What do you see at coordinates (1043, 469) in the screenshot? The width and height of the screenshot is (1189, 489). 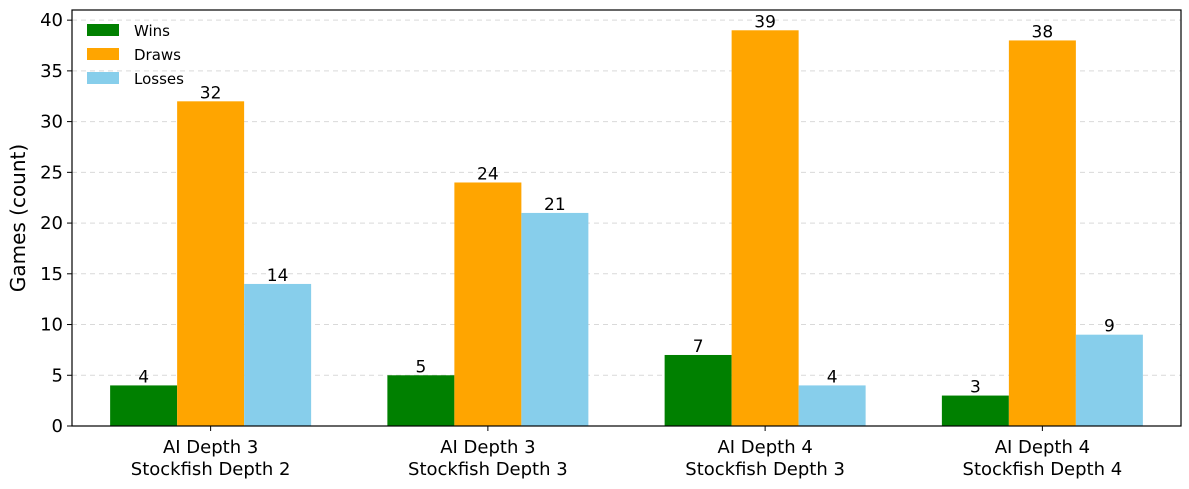 I see `x-tick-label: Stockfish Depth 4` at bounding box center [1043, 469].